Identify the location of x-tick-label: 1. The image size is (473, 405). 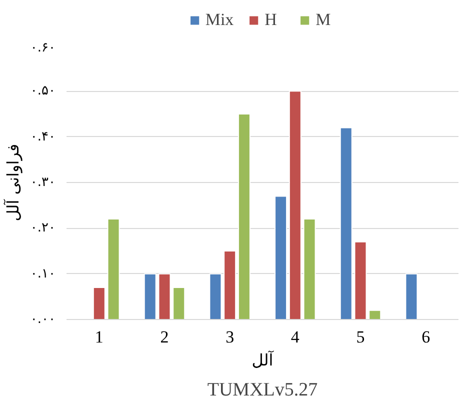
(99, 337).